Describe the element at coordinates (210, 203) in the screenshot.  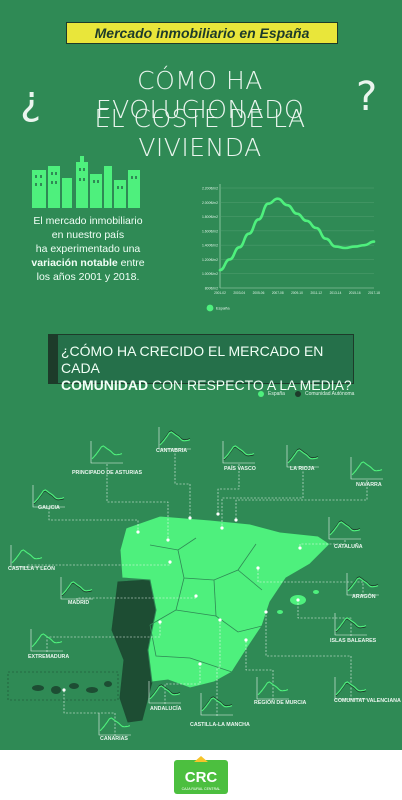
I see `y-tick-label: 2.000€/m2` at that location.